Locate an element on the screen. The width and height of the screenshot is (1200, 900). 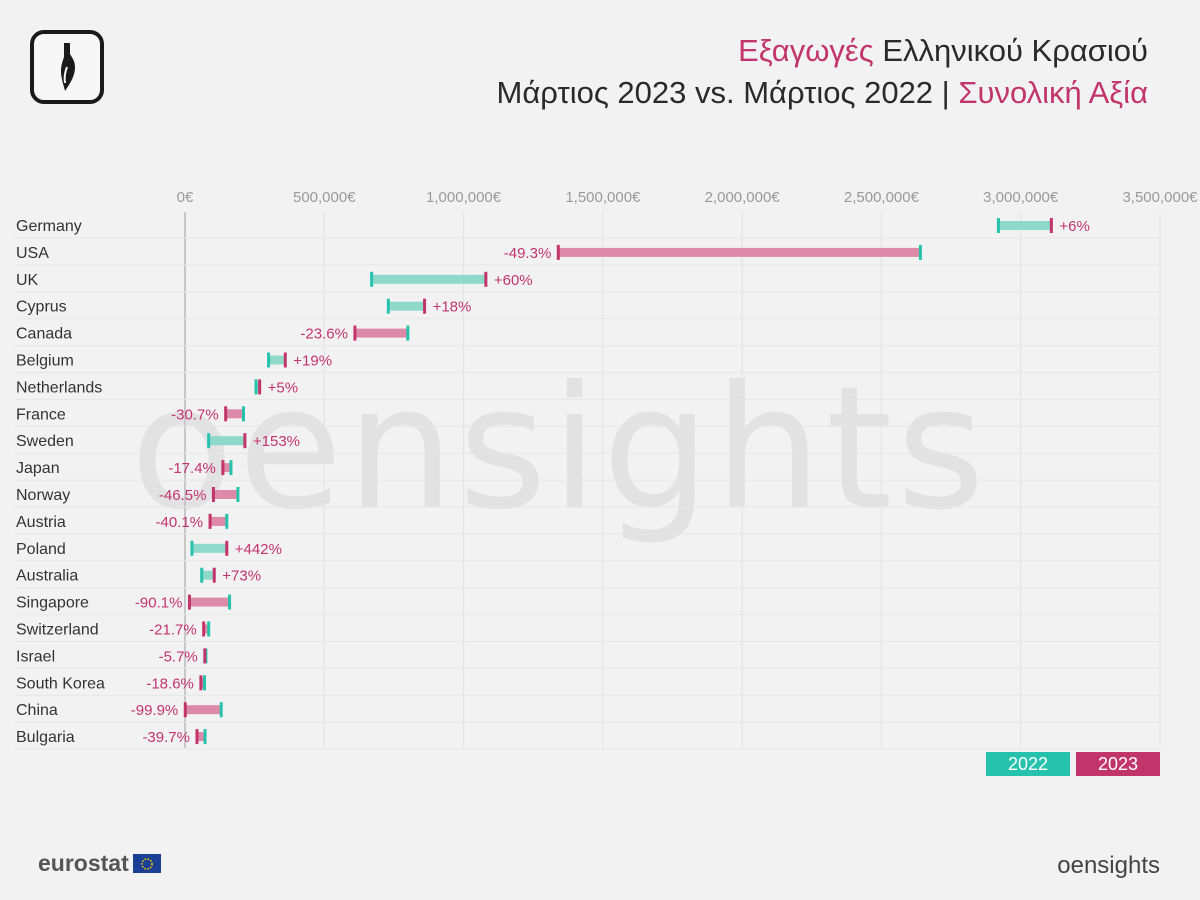
country-label: Norway is located at coordinates (43, 495).